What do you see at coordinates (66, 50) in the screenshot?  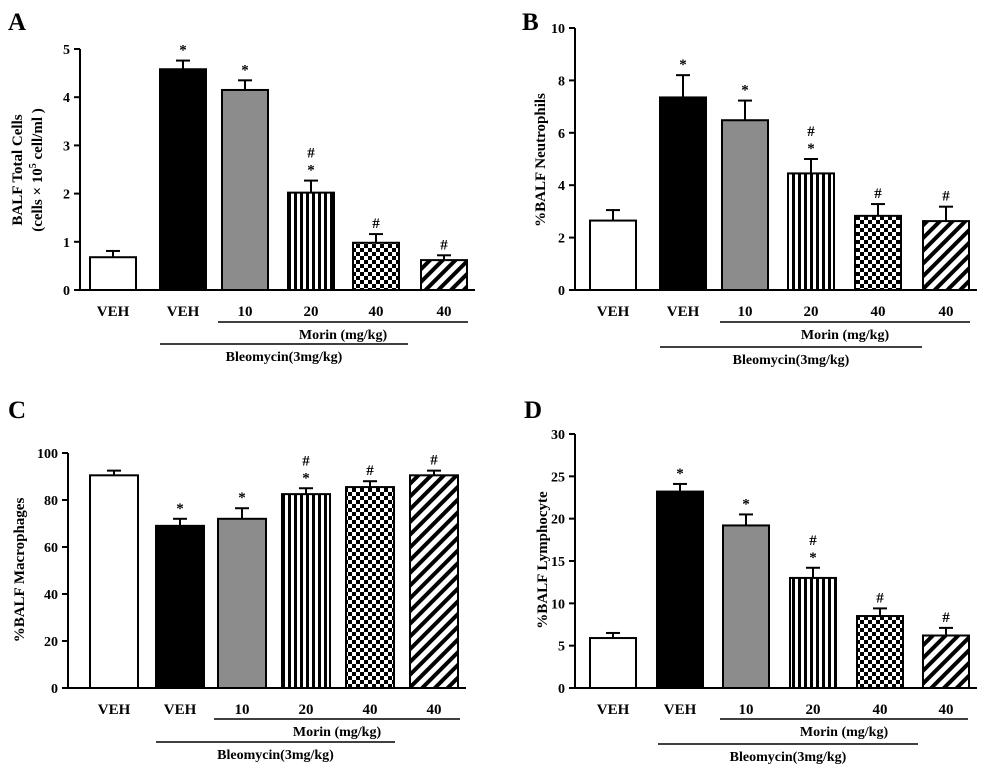 I see `y-tick-label: 5` at bounding box center [66, 50].